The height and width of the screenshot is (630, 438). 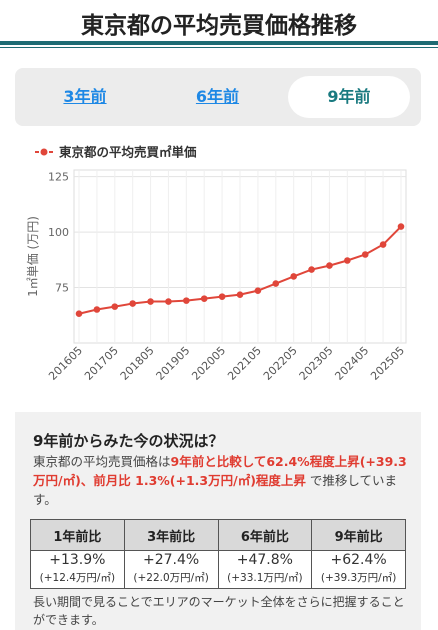 What do you see at coordinates (171, 559) in the screenshot?
I see `table-cell: +27.4%` at bounding box center [171, 559].